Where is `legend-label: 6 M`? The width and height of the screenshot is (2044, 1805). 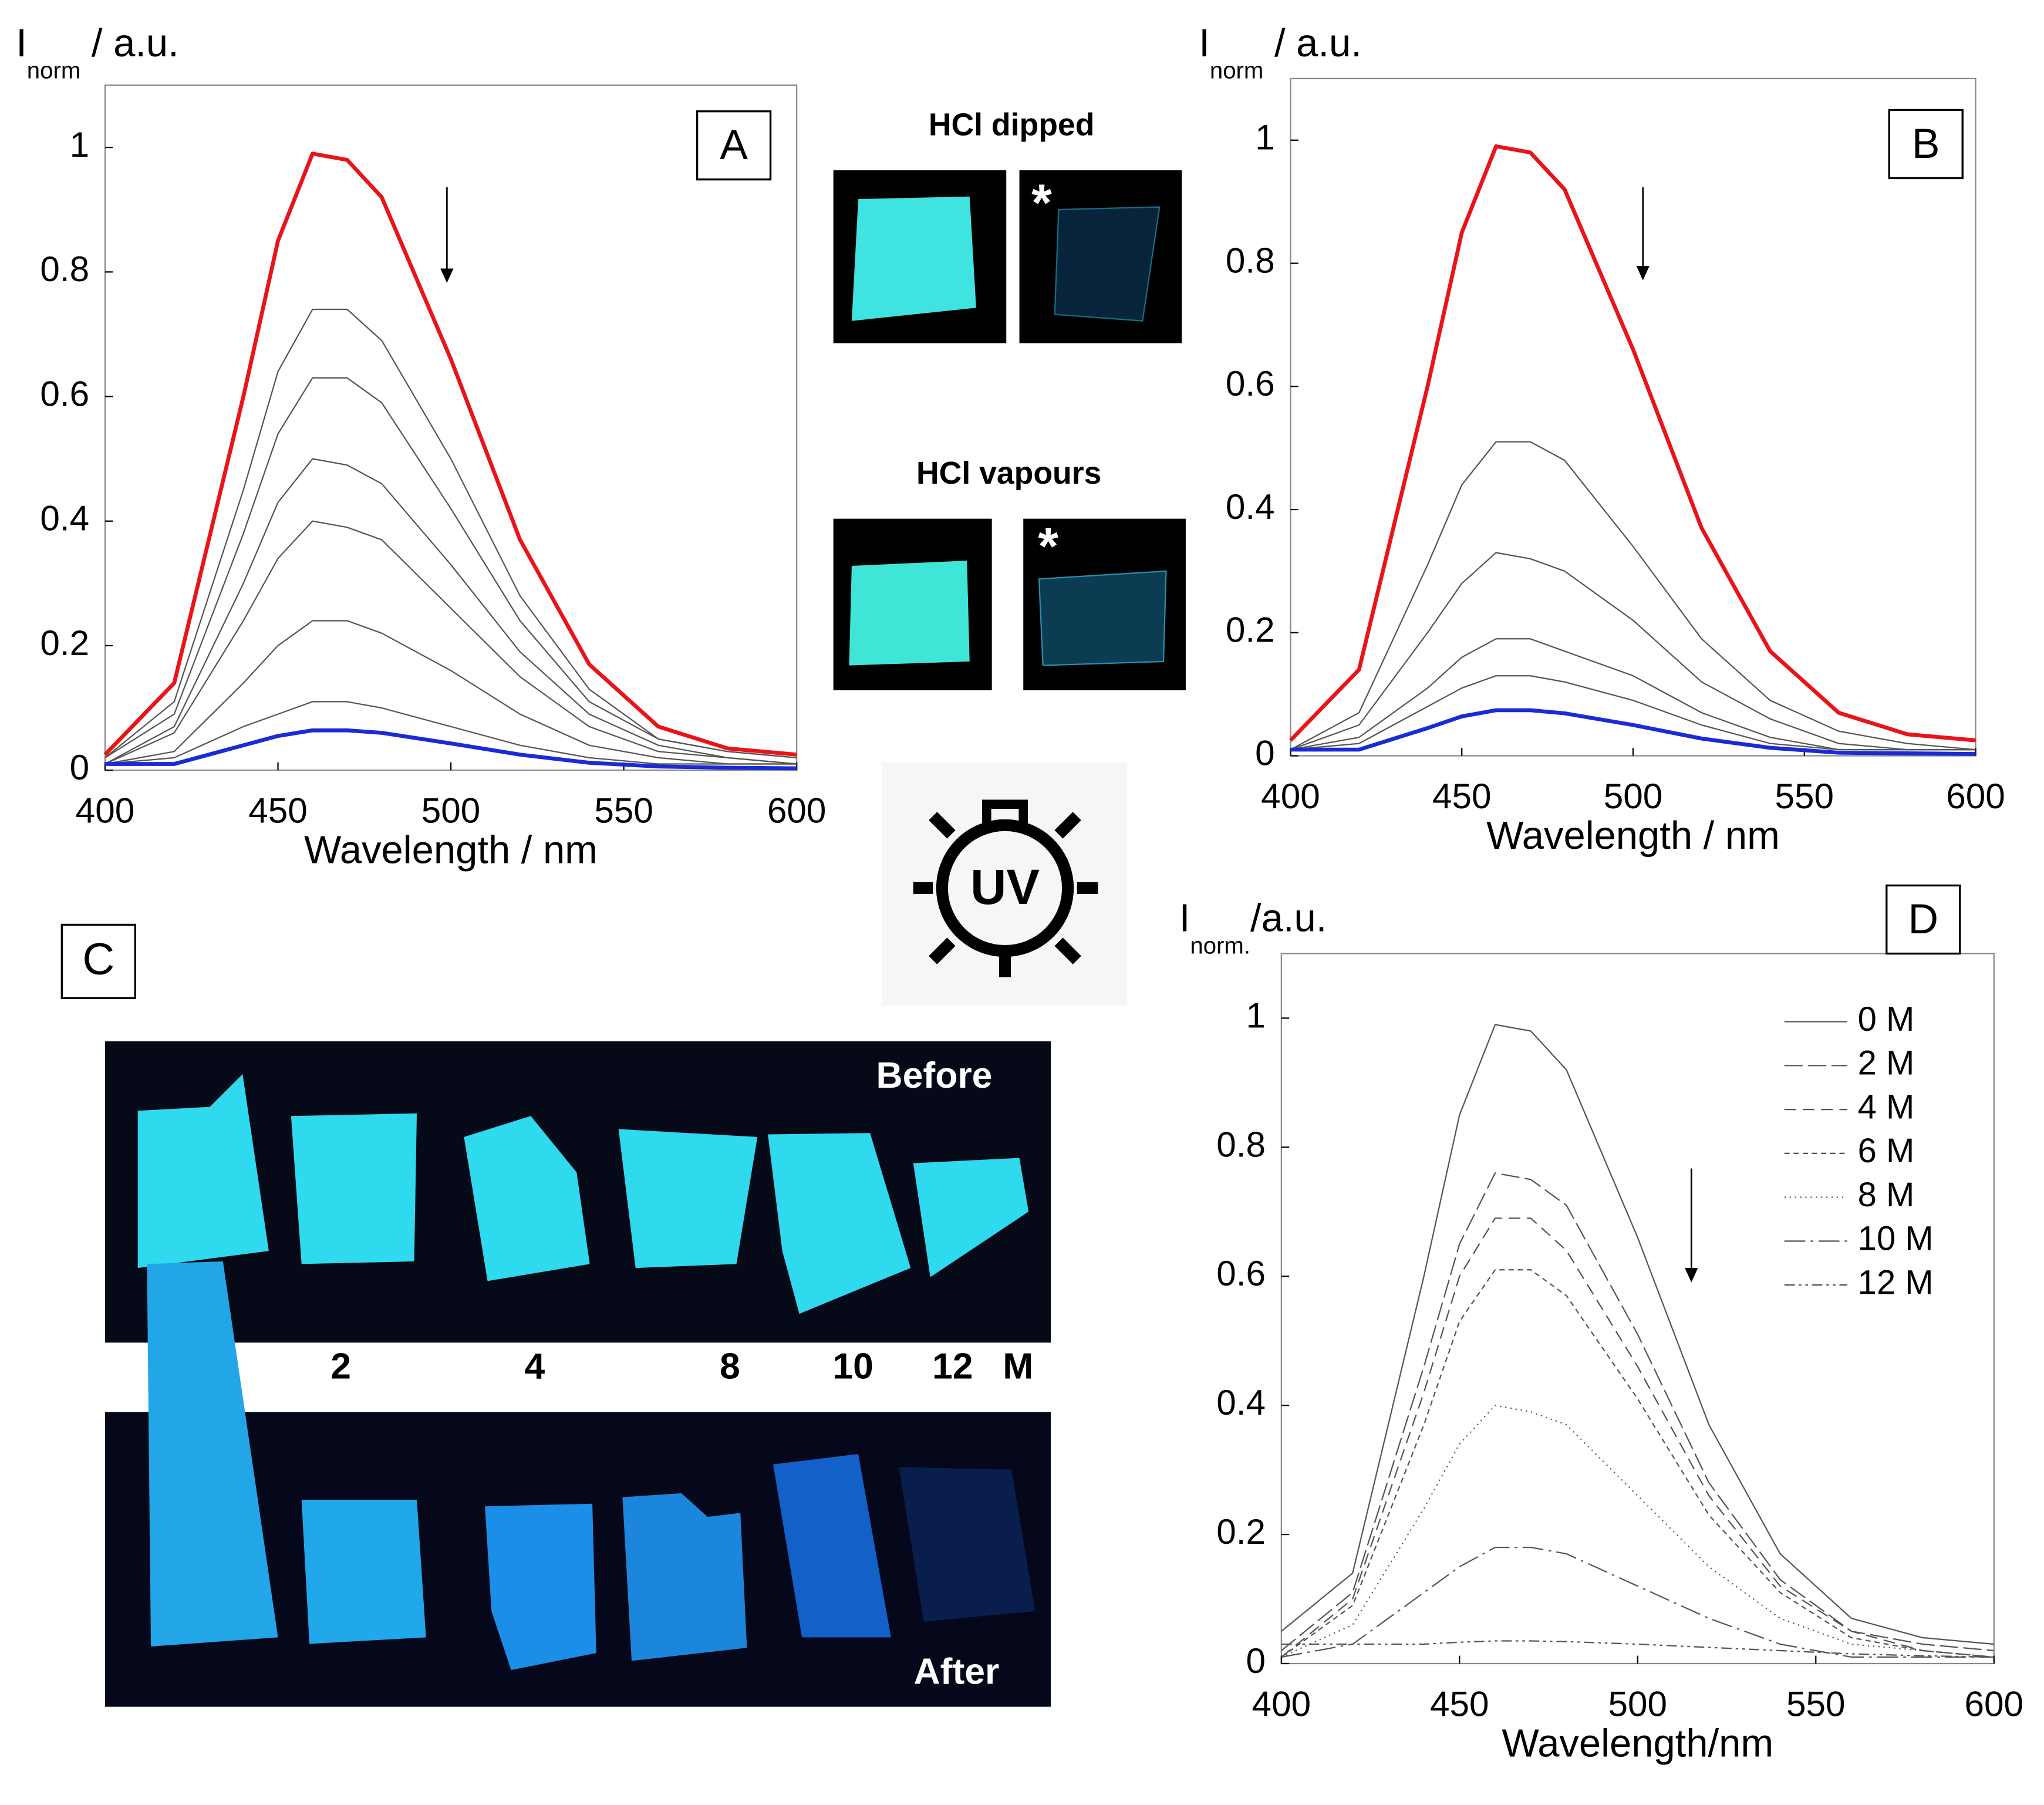 legend-label: 6 M is located at coordinates (1886, 1151).